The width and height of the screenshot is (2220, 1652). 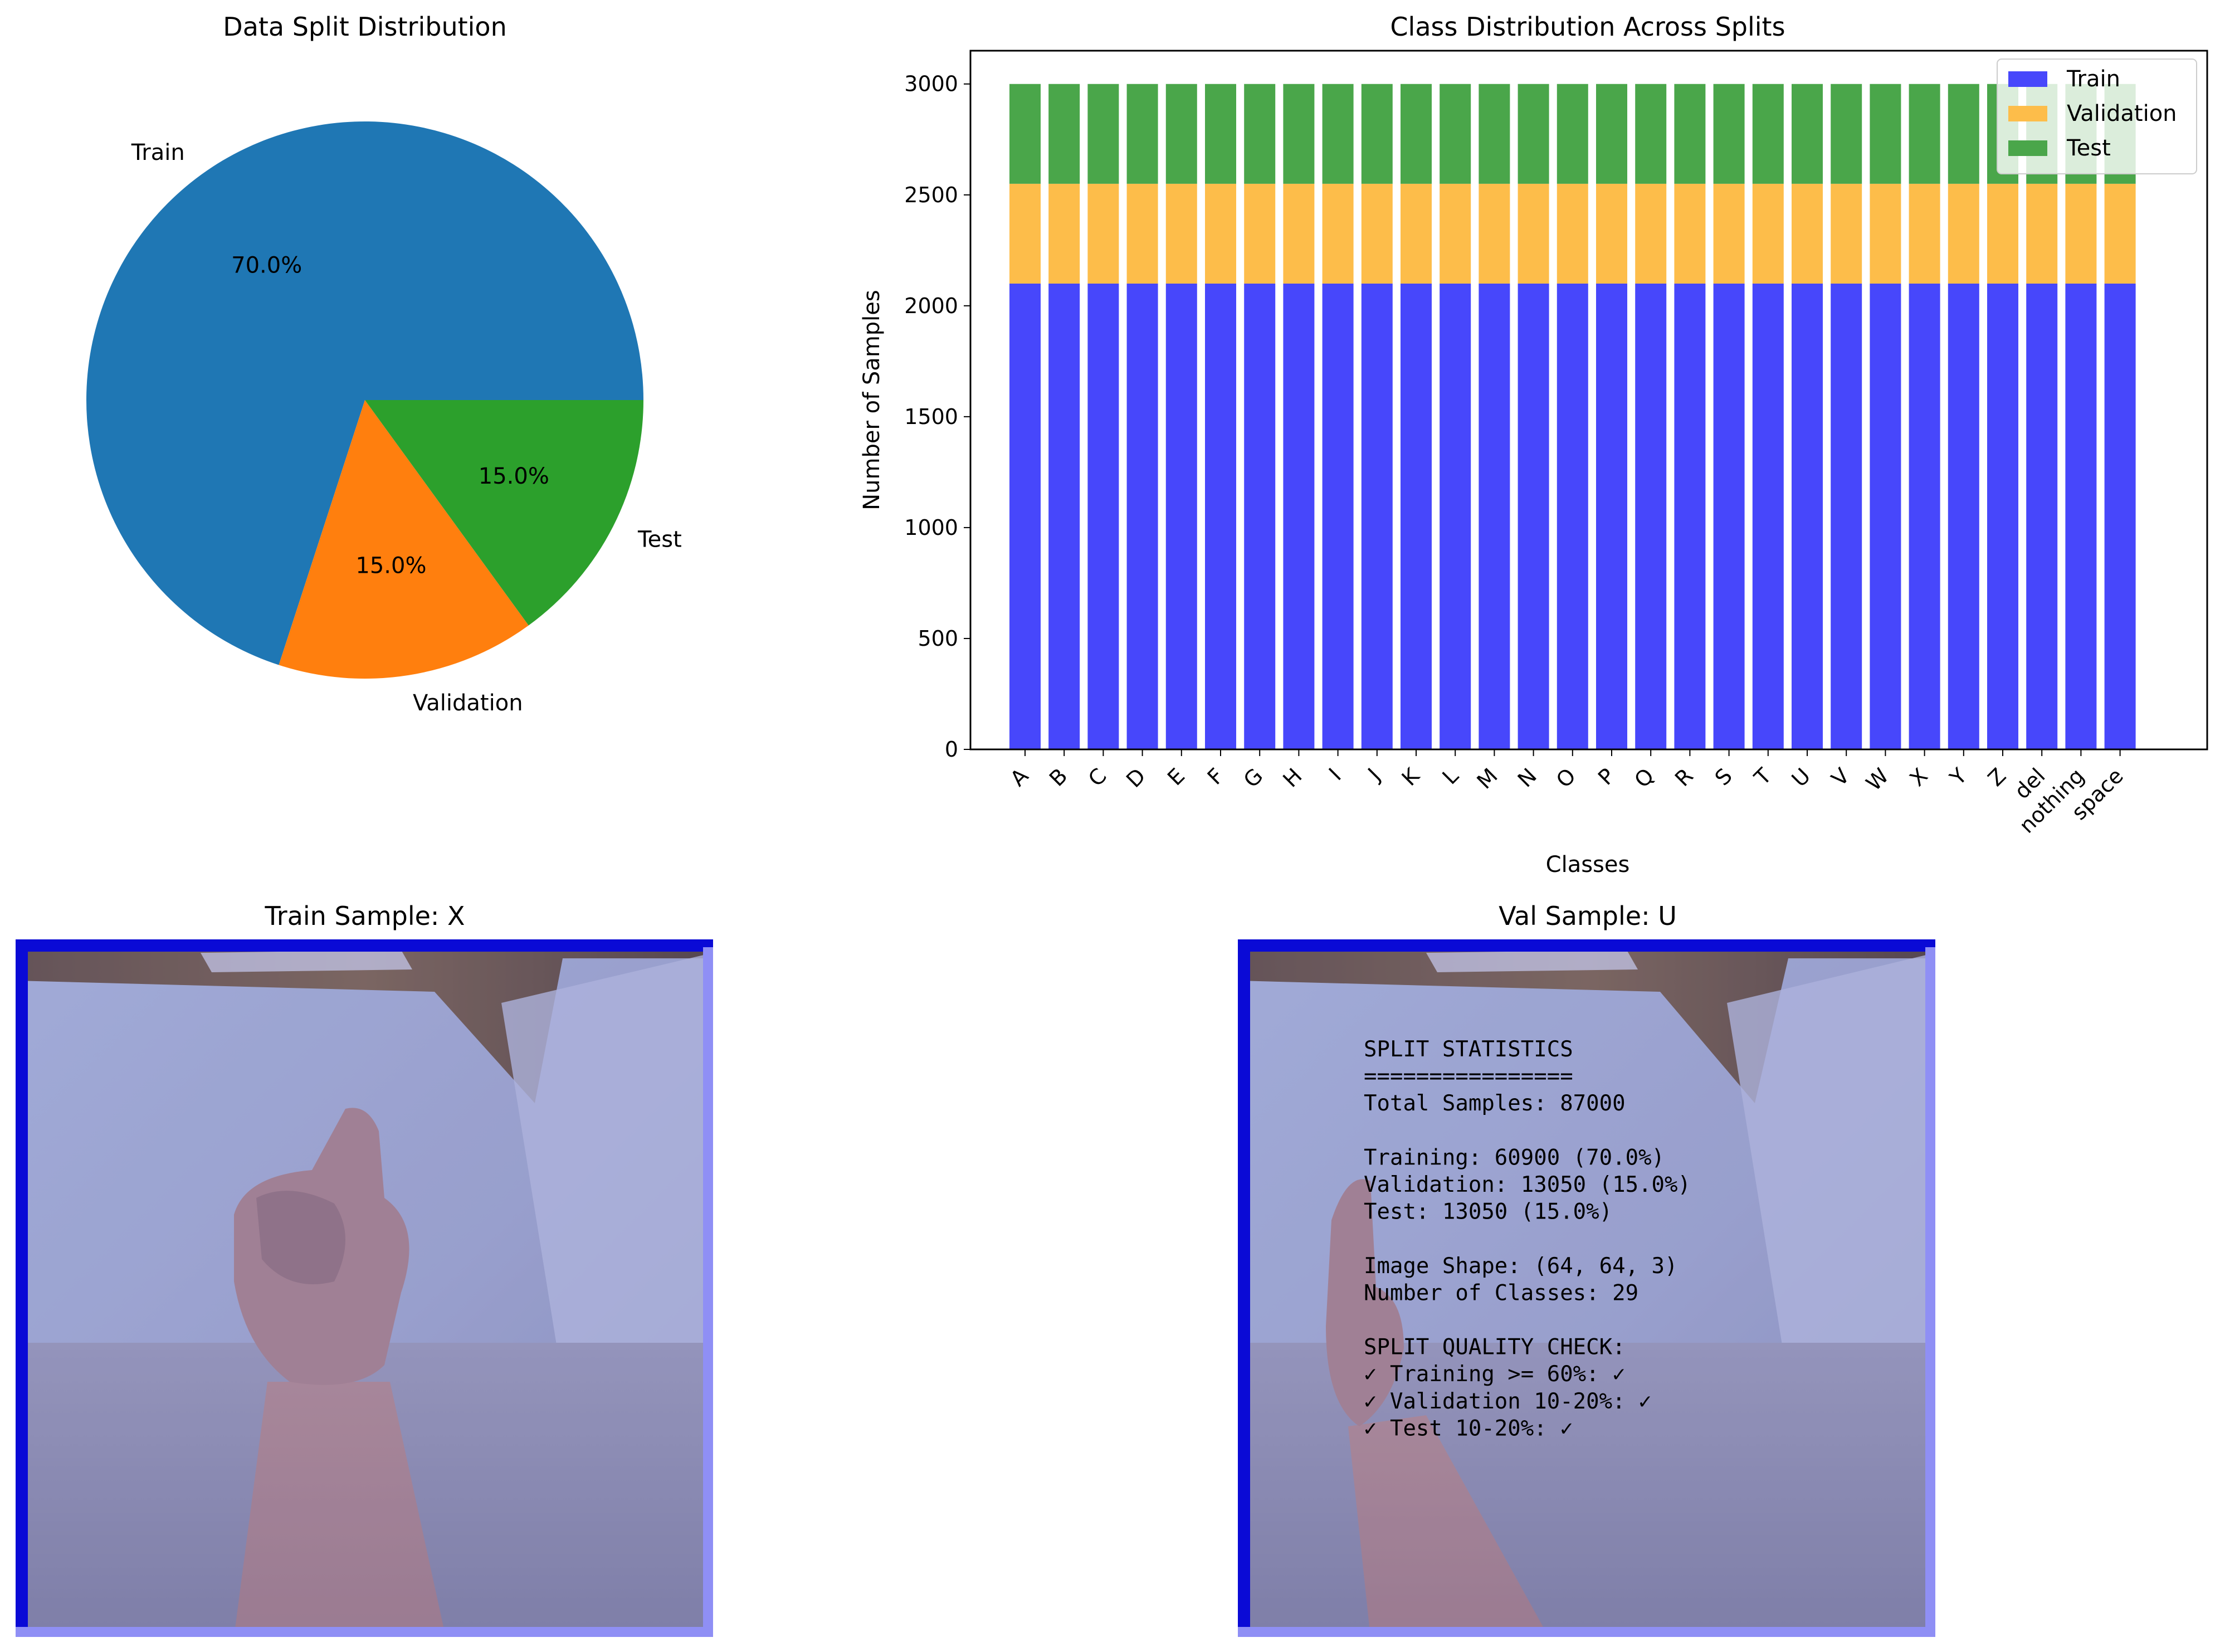 I want to click on legend-label-validation: Validation, so click(x=2122, y=113).